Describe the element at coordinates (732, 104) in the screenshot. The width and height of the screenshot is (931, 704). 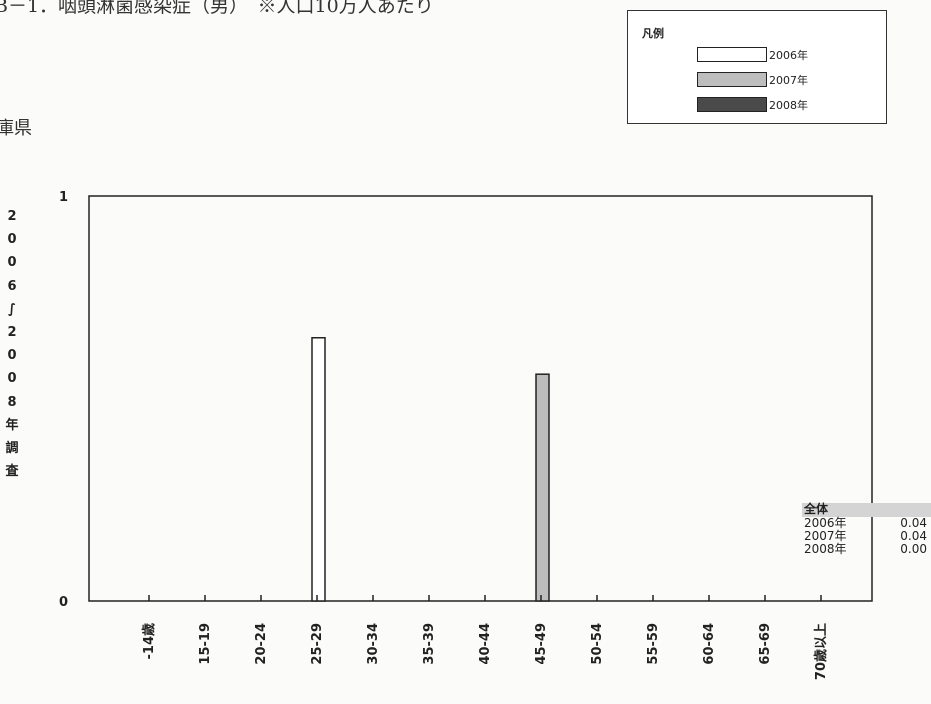
I see `legend-swatch-2008` at that location.